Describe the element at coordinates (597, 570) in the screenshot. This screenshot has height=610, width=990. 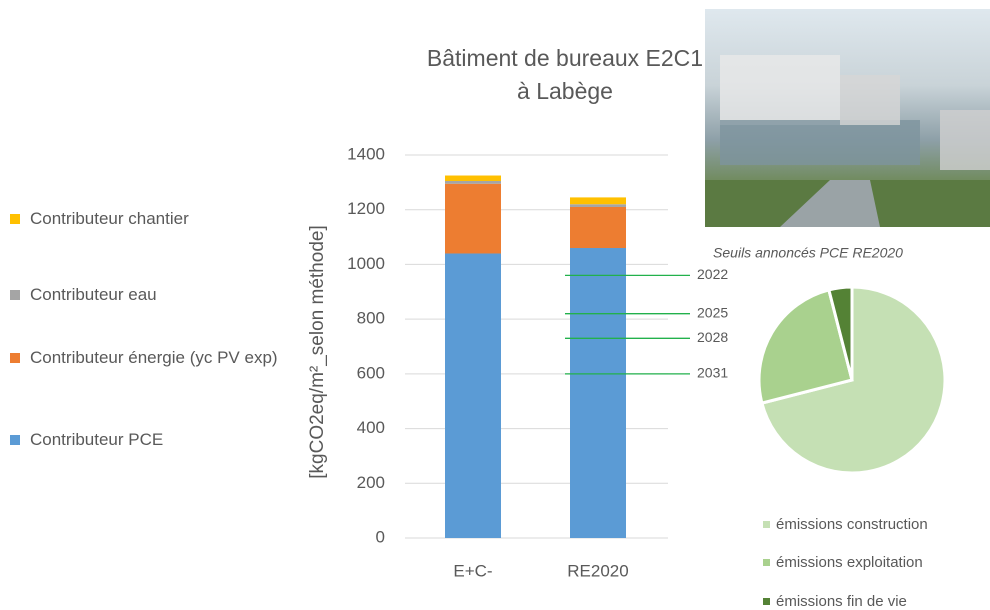
I see `x-tick-label: RE2020` at that location.